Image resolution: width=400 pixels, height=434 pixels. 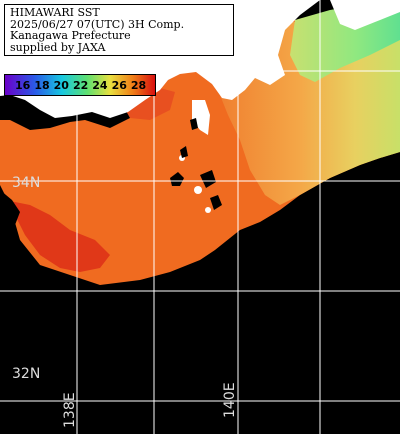 I want to click on legend-label: 26, so click(x=119, y=85).